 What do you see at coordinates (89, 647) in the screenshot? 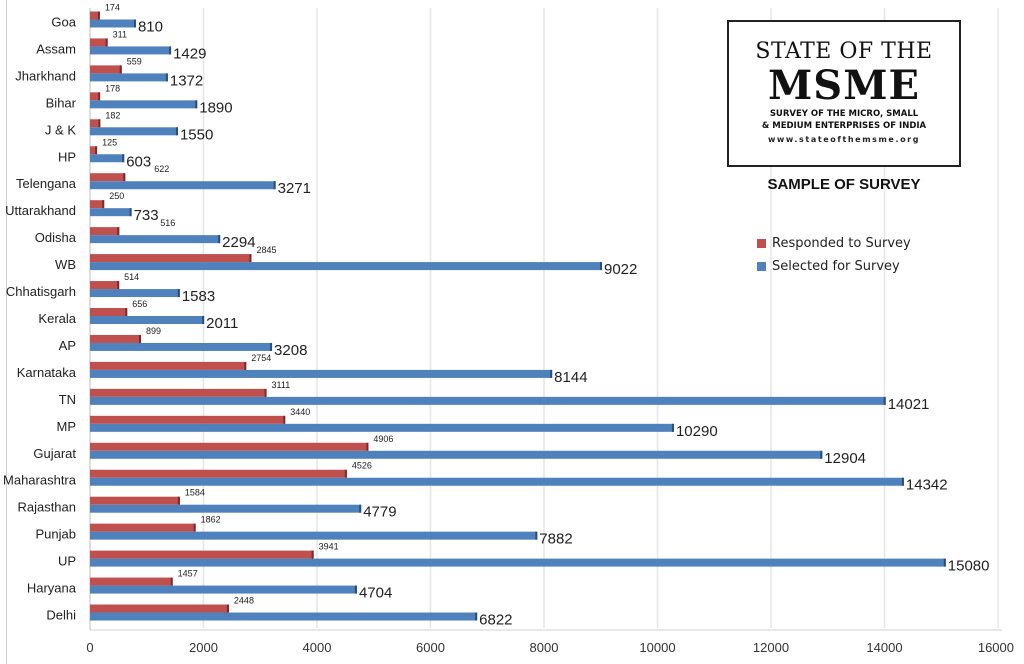
I see `x-tick-label: 0` at bounding box center [89, 647].